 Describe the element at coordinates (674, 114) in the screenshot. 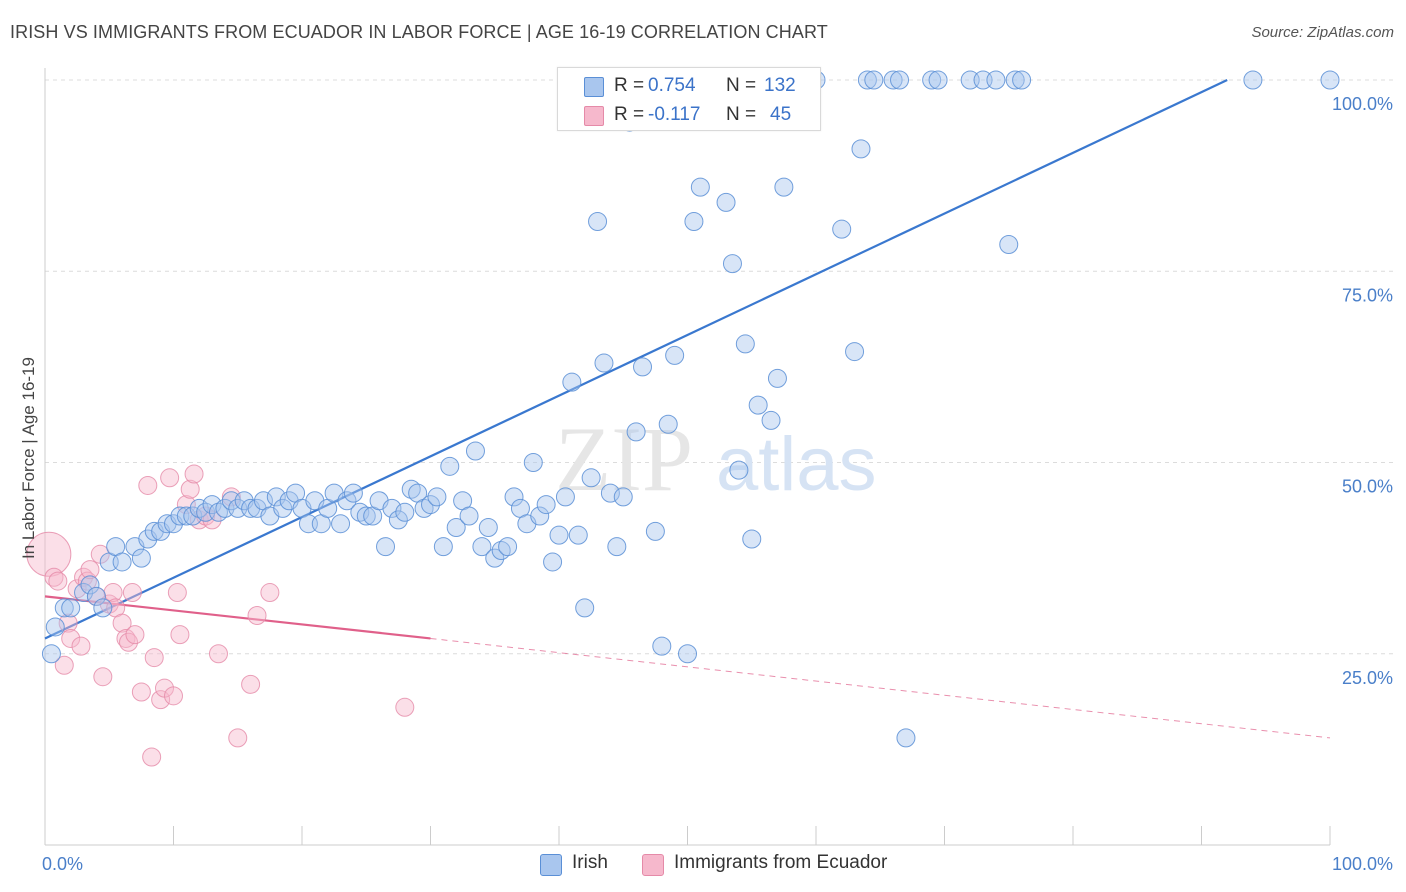

I see `legend-r-value-ecuador: -0.117` at that location.